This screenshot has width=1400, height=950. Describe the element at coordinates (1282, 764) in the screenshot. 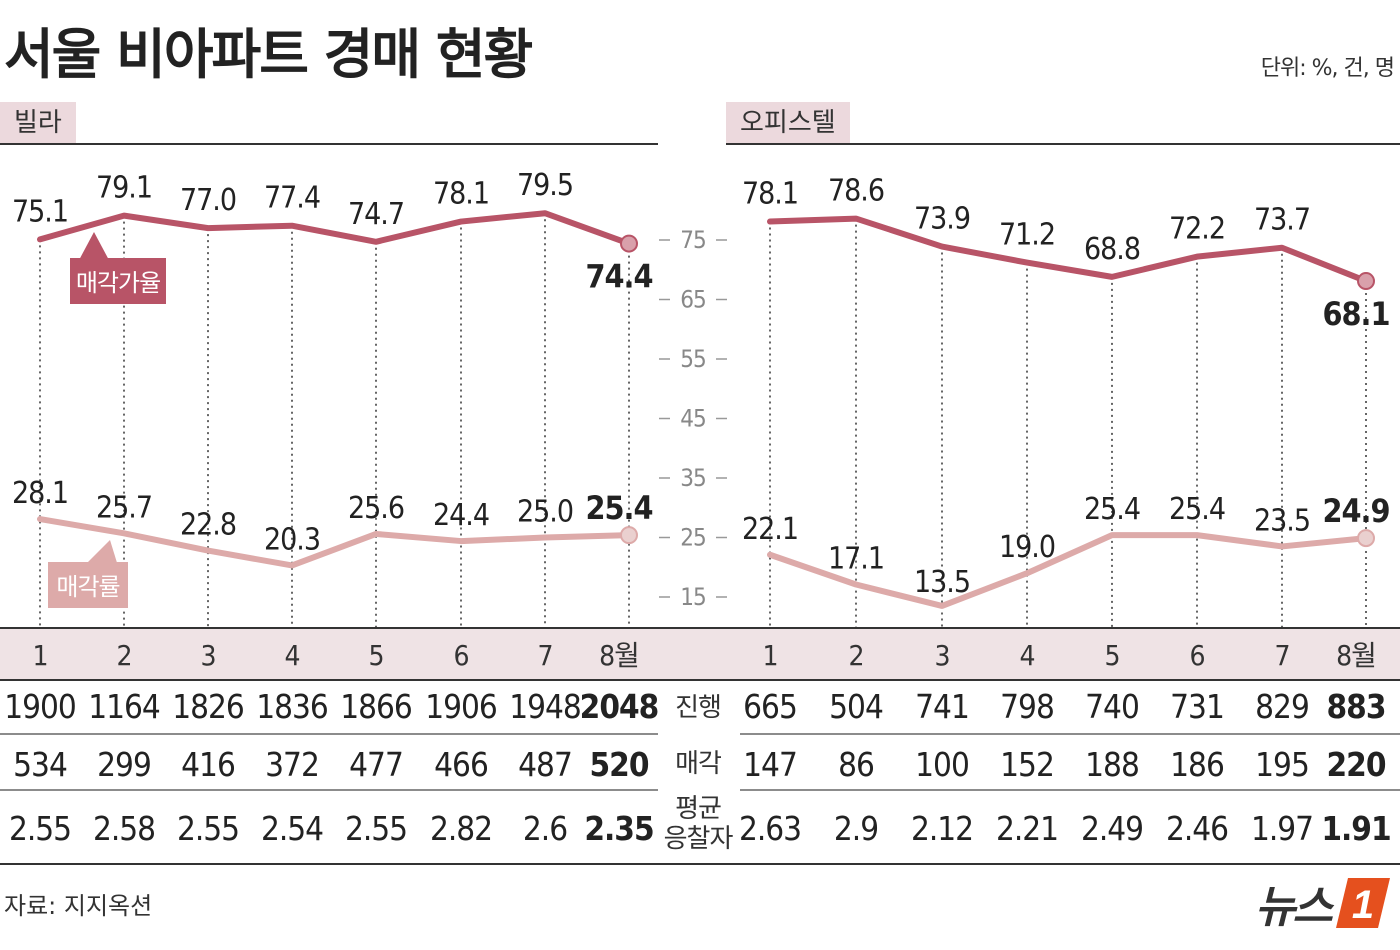

I see `sold-count-cell: 195` at that location.